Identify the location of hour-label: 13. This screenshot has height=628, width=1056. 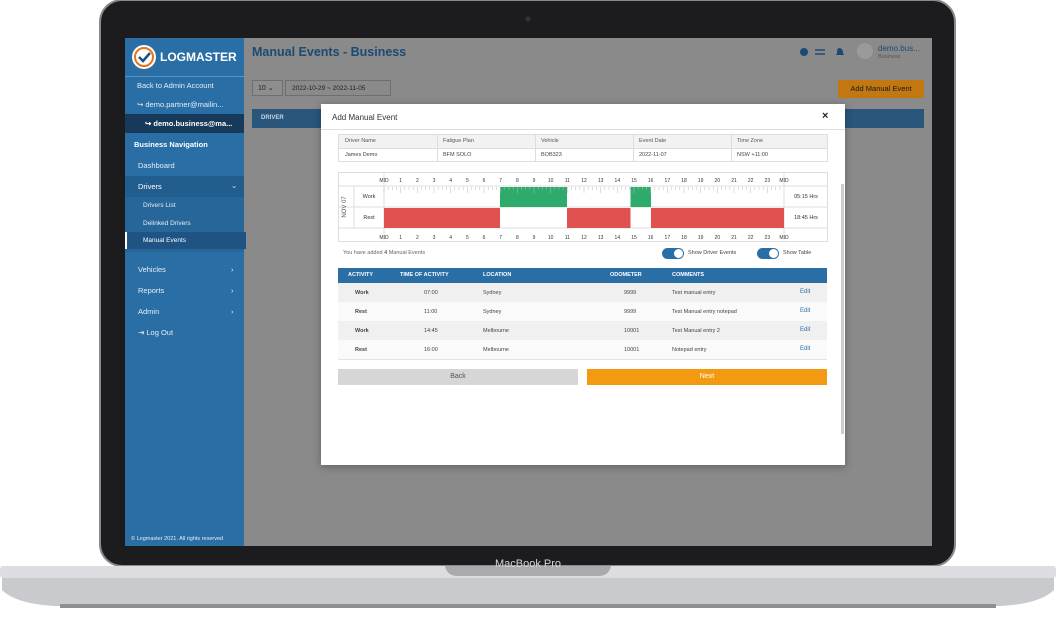
(601, 238).